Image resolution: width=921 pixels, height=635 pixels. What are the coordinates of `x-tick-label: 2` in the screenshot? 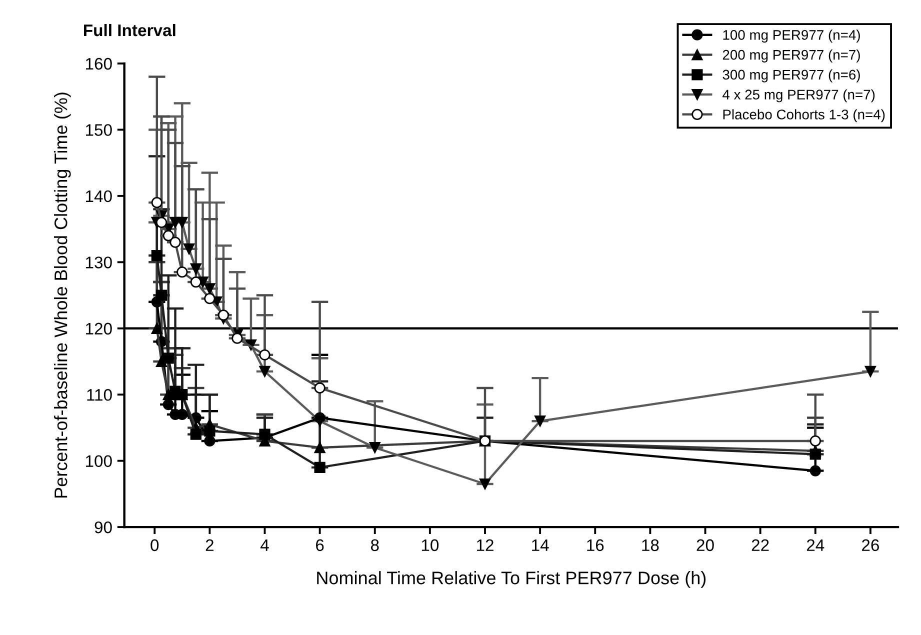 It's located at (210, 545).